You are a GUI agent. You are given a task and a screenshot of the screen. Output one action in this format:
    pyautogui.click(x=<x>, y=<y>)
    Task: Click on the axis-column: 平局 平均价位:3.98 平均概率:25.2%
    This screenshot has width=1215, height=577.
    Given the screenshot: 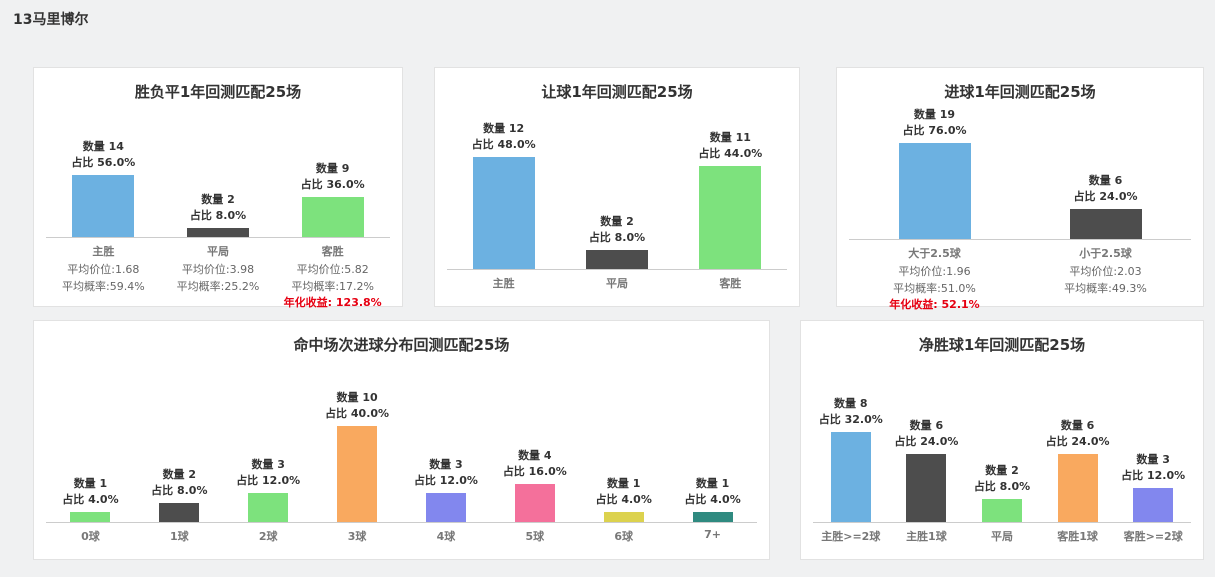 What is the action you would take?
    pyautogui.click(x=218, y=277)
    